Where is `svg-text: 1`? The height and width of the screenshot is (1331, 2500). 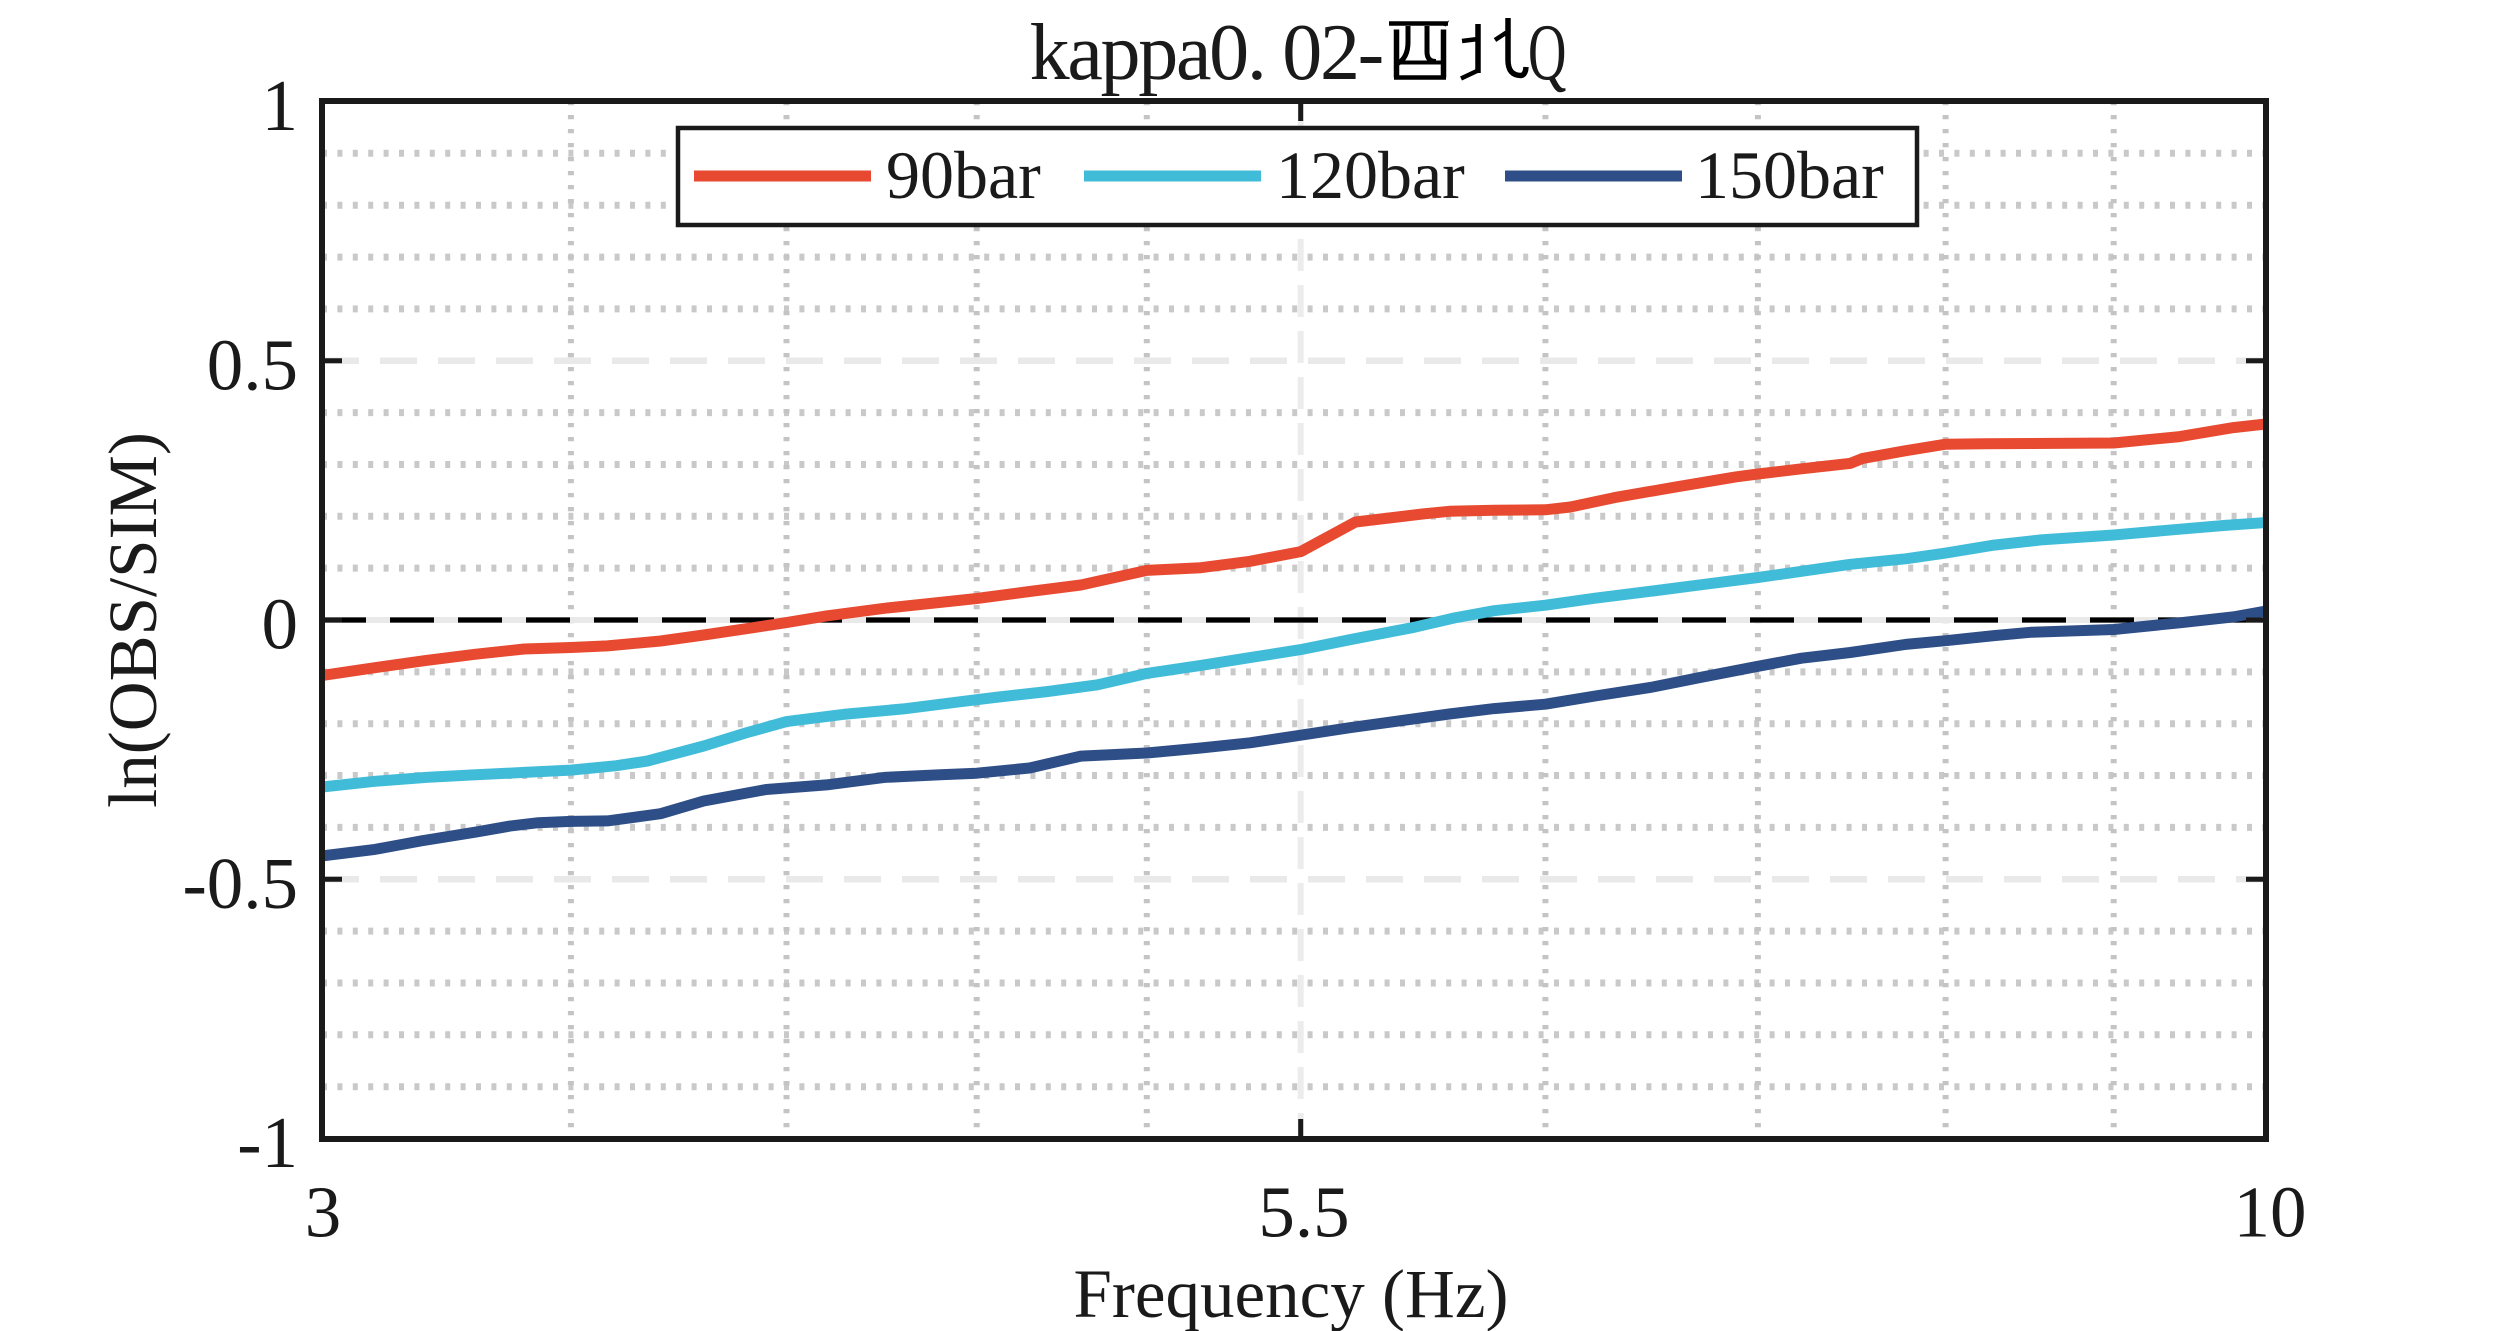 svg-text: 1 is located at coordinates (280, 105).